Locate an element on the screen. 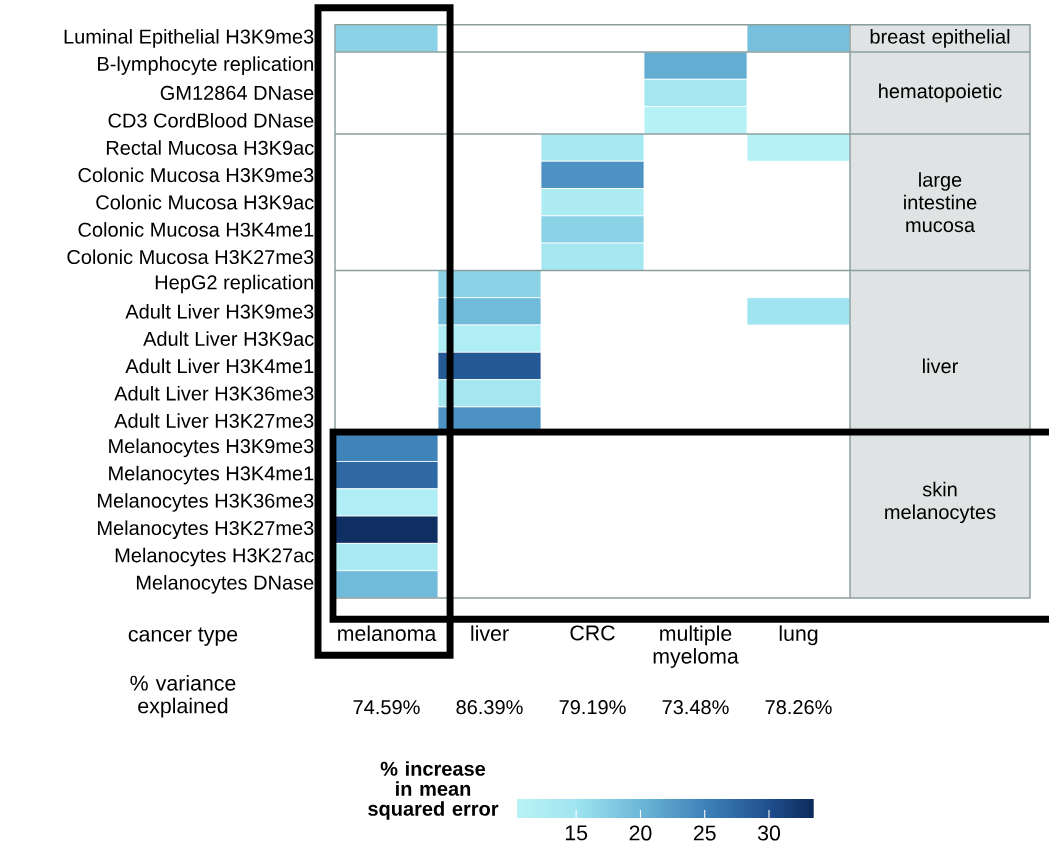 This screenshot has width=1049, height=857. y-tick-label: Luminal Epithelial H3K9me3 is located at coordinates (189, 38).